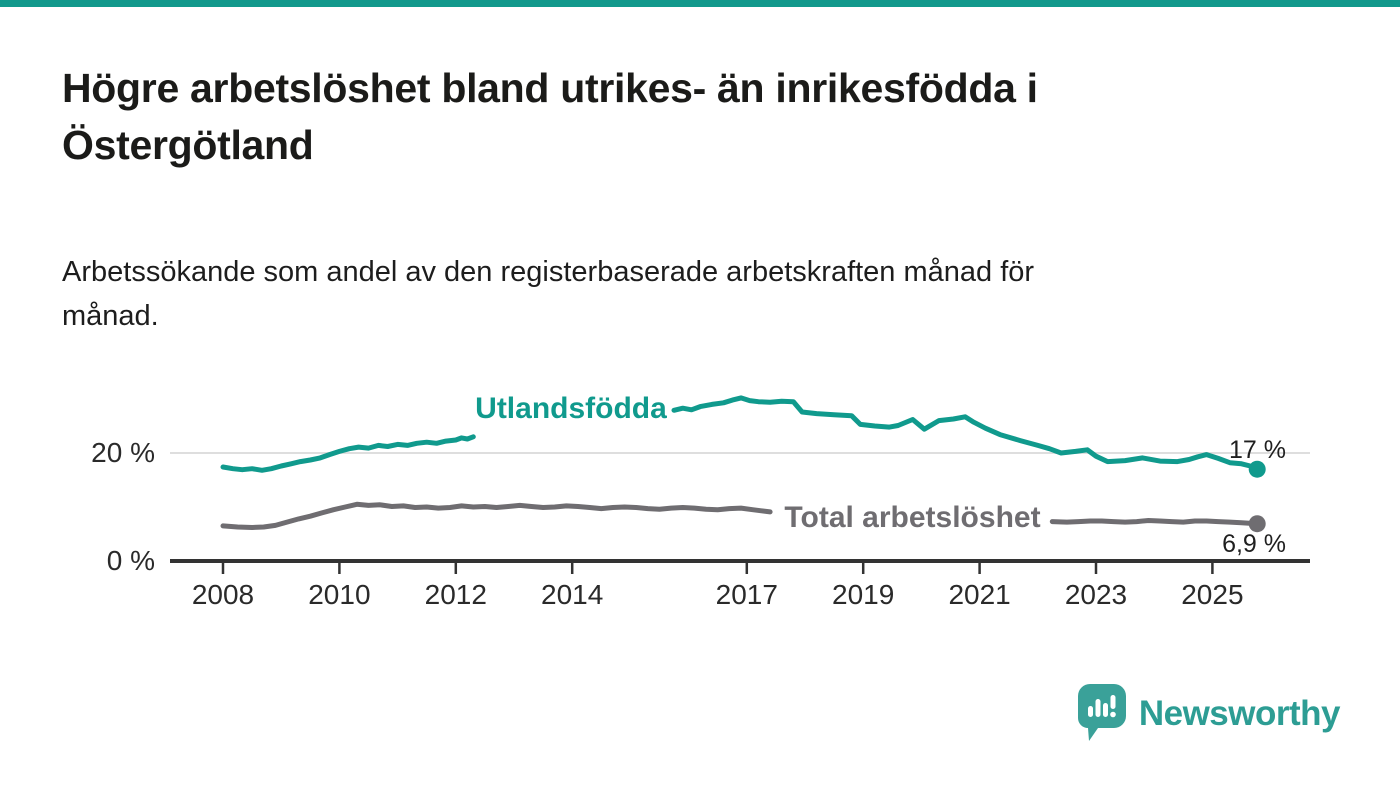 The width and height of the screenshot is (1400, 794). Describe the element at coordinates (863, 594) in the screenshot. I see `x-tick-label: 2019` at that location.